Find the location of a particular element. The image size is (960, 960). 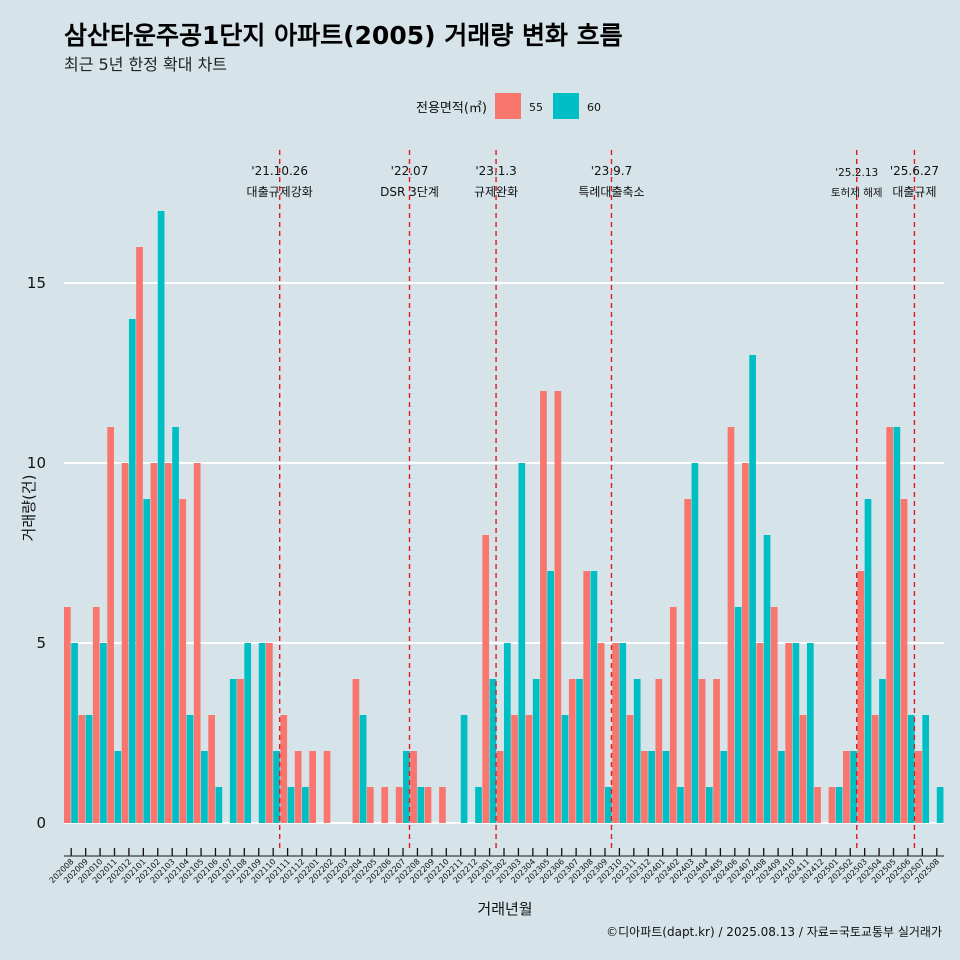

y-tick-label: 10 is located at coordinates (36, 463).